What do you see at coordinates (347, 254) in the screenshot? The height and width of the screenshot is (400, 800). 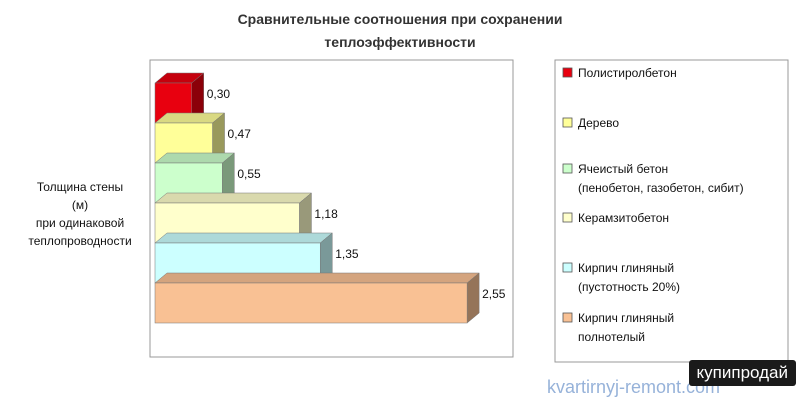 I see `value-label: 1,35` at bounding box center [347, 254].